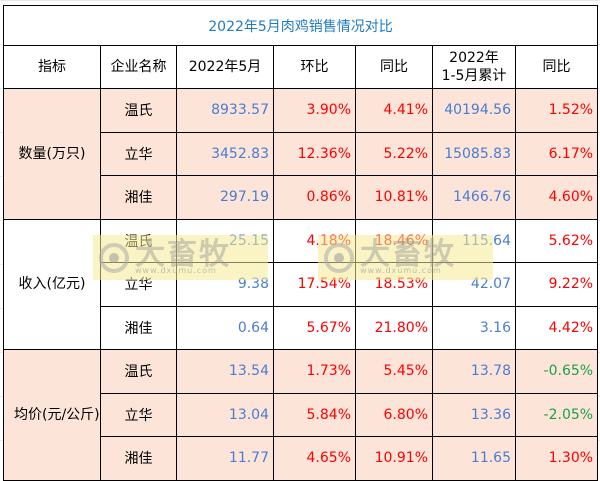  Describe the element at coordinates (556, 153) in the screenshot. I see `ytd-yoy-value: 6.17%` at that location.